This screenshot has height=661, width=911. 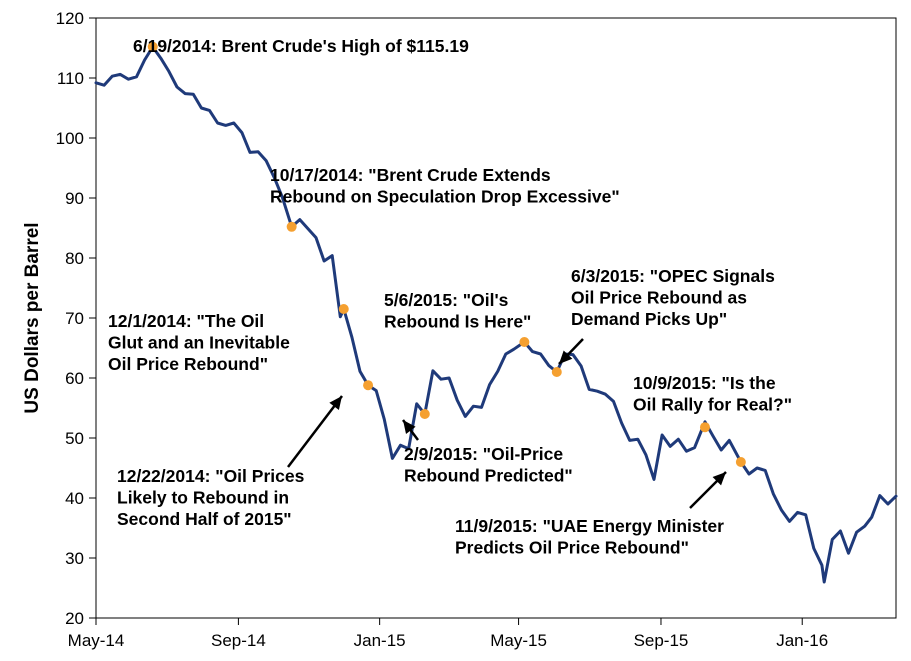 What do you see at coordinates (446, 300) in the screenshot?
I see `annotation-line: 5/6/2015: "Oil's` at bounding box center [446, 300].